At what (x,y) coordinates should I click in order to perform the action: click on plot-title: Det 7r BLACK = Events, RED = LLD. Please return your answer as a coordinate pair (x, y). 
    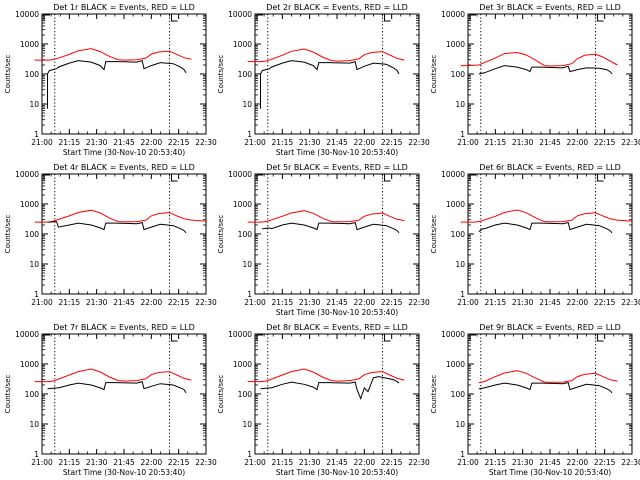
    Looking at the image, I should click on (124, 327).